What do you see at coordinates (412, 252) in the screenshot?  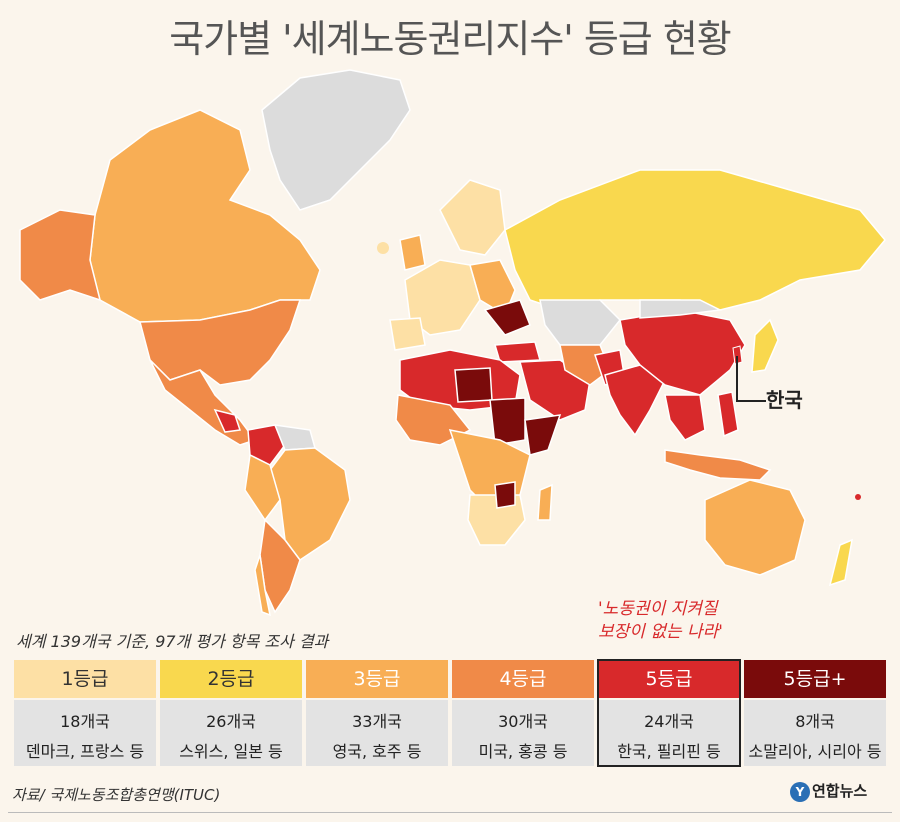 I see `region-uk` at bounding box center [412, 252].